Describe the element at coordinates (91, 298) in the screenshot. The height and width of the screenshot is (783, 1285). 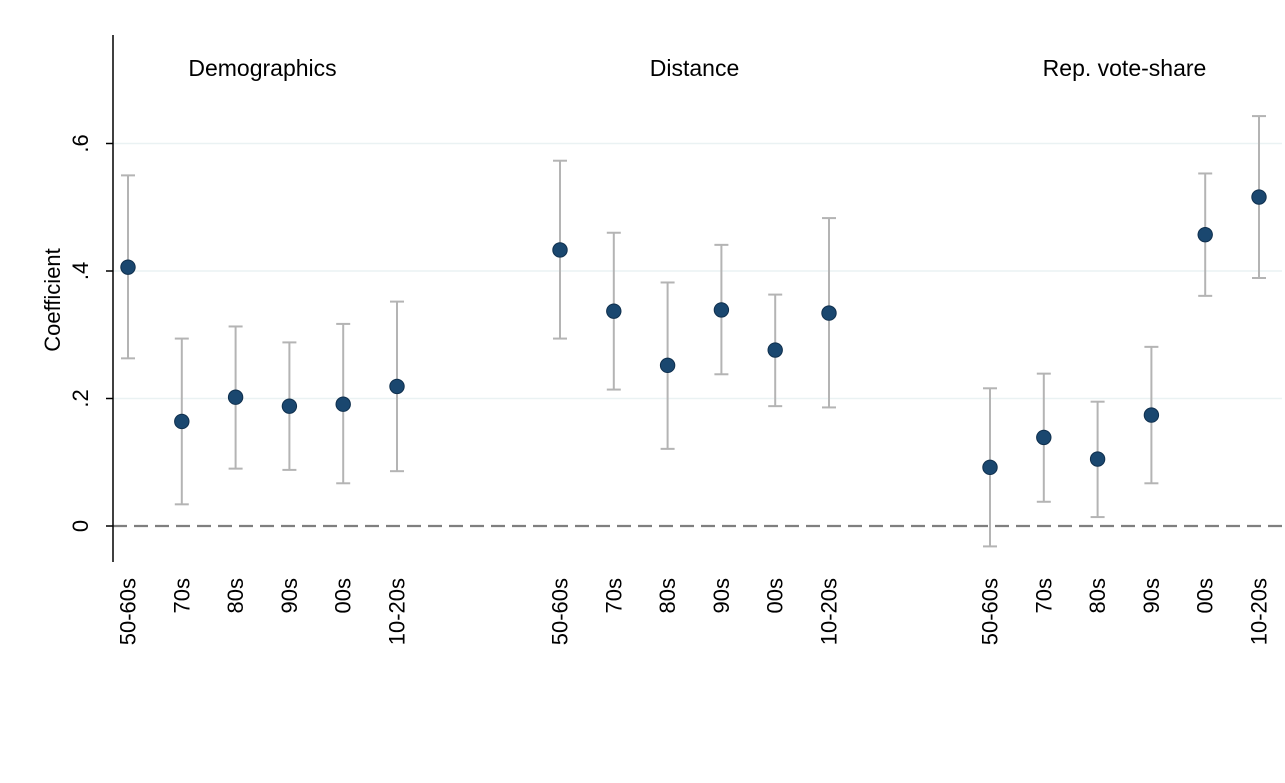
I see `y-axis: 0 .2 .4 .6` at that location.